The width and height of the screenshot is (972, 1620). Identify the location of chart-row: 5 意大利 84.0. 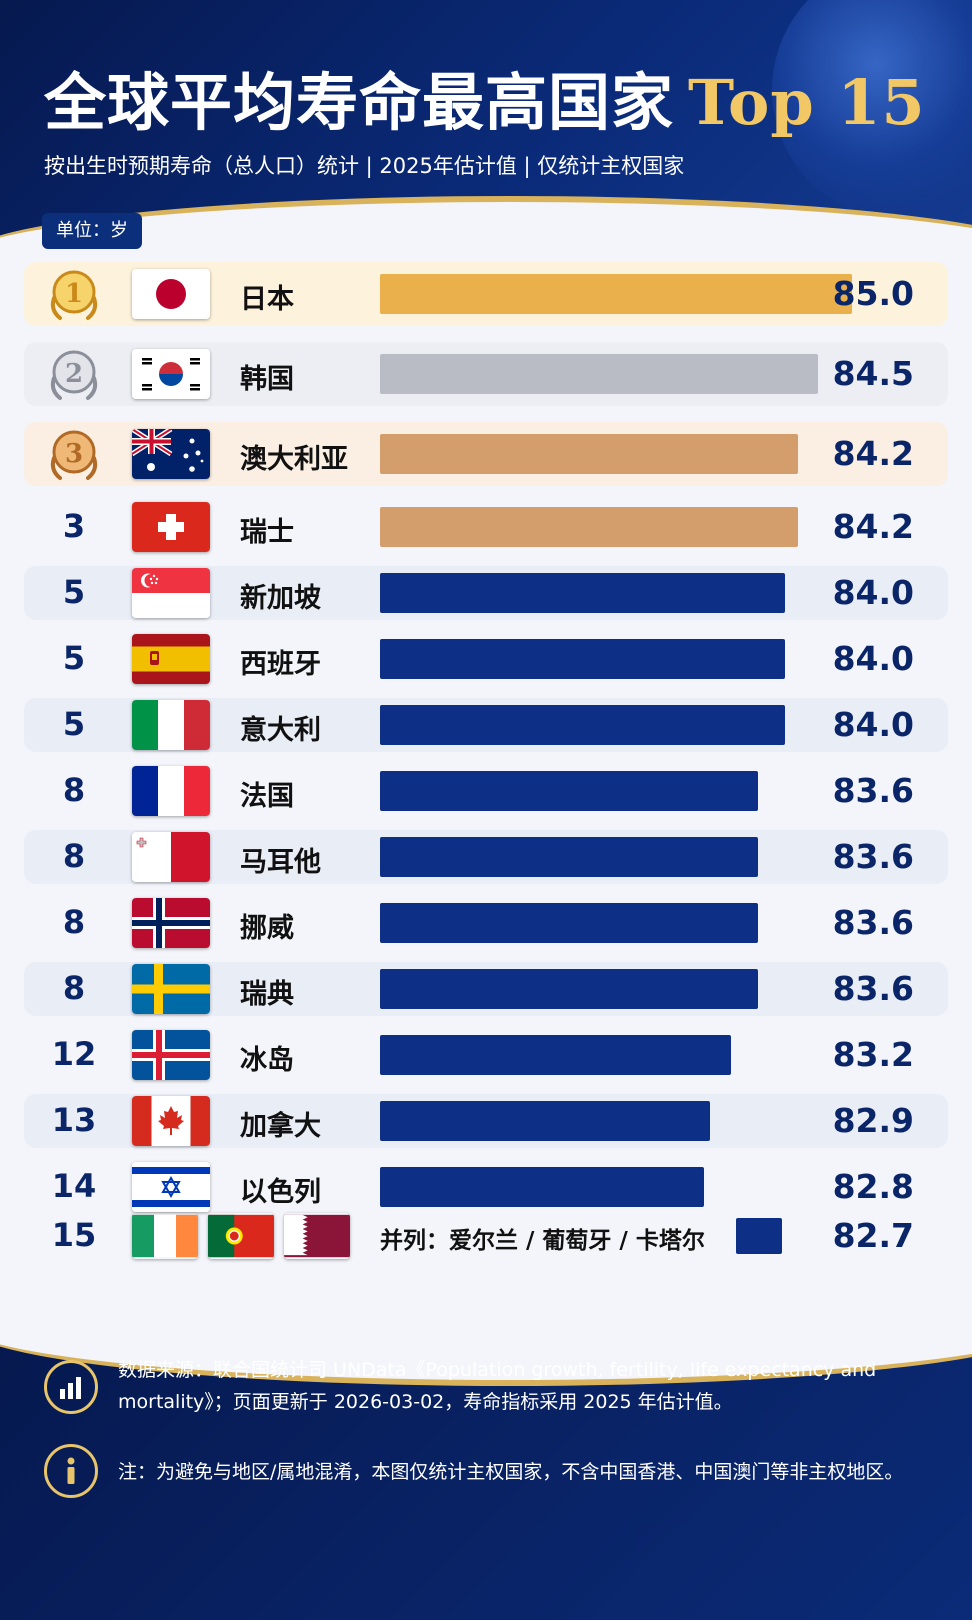
(486, 725).